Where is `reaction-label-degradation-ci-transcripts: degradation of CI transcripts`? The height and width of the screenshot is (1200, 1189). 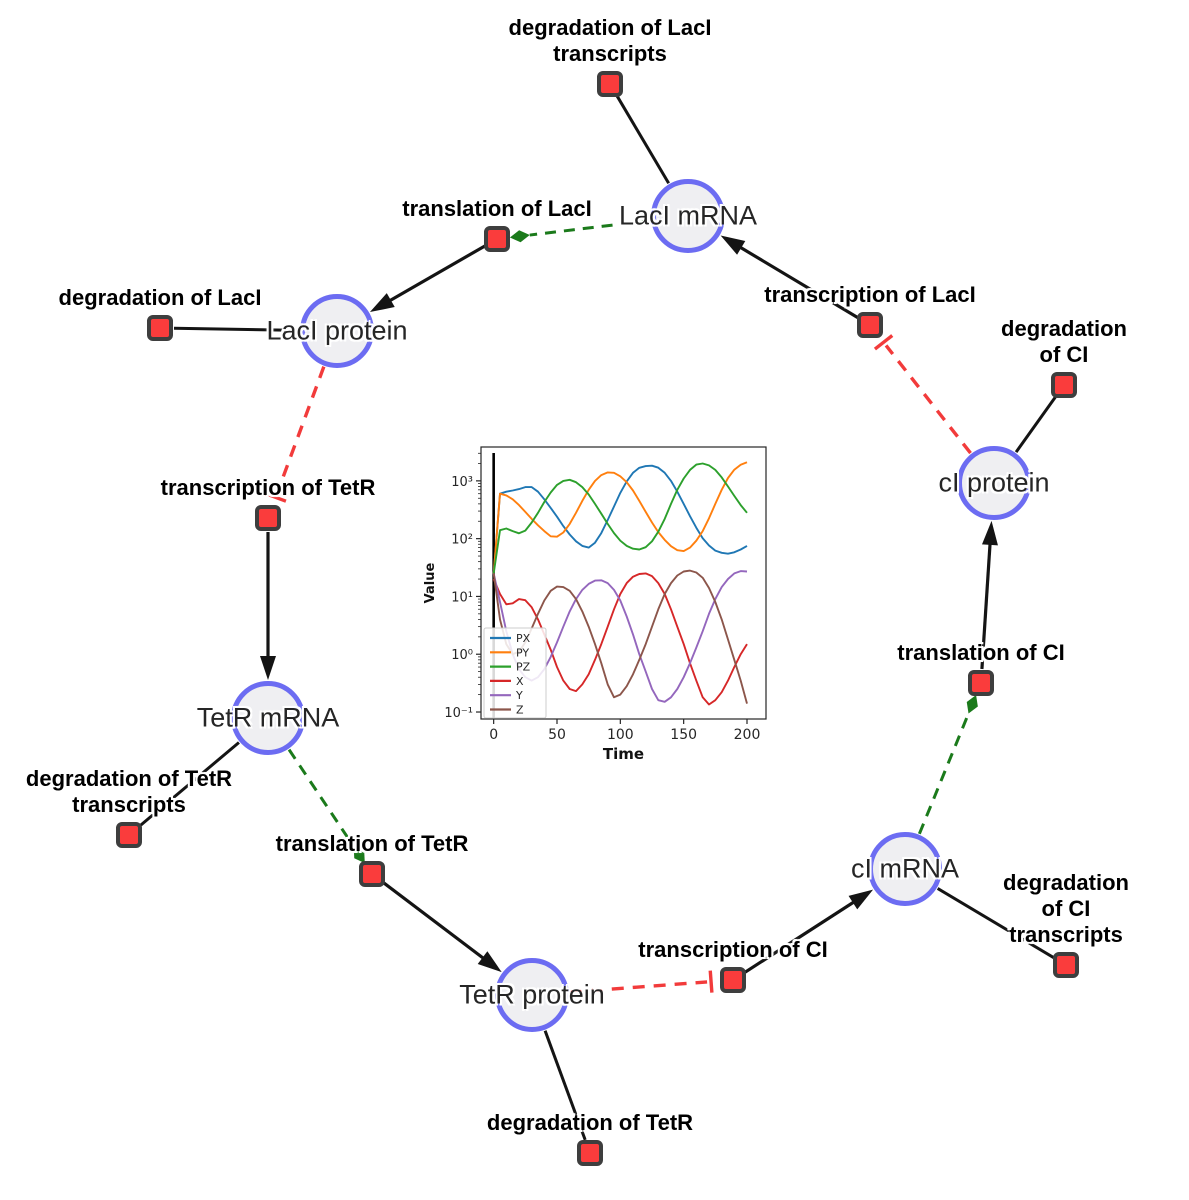 reaction-label-degradation-ci-transcripts: degradation of CI transcripts is located at coordinates (1066, 909).